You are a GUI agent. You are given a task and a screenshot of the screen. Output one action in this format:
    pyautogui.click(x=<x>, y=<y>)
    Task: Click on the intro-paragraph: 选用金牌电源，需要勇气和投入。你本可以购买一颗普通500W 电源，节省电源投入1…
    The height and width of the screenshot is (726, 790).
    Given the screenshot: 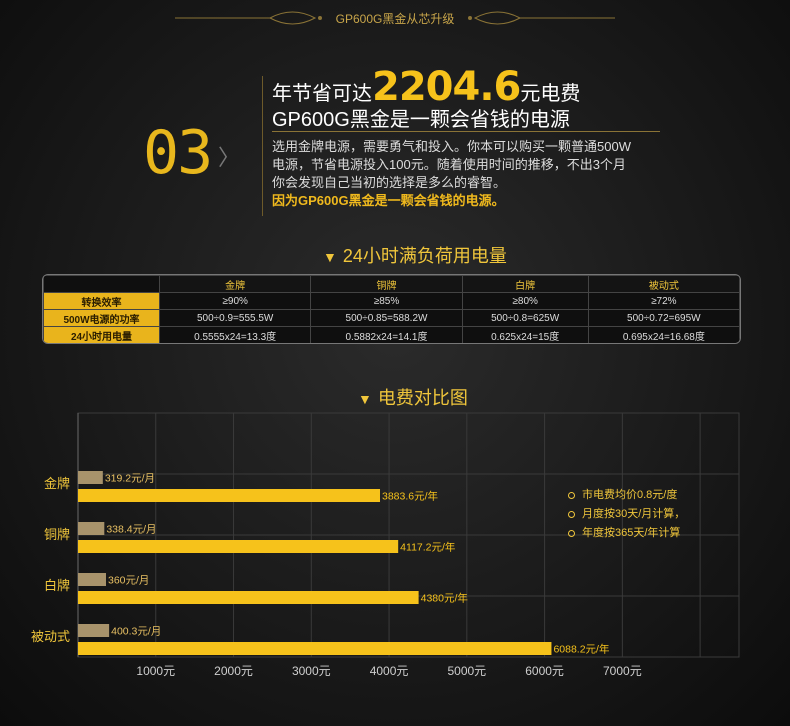 What is the action you would take?
    pyautogui.click(x=477, y=174)
    